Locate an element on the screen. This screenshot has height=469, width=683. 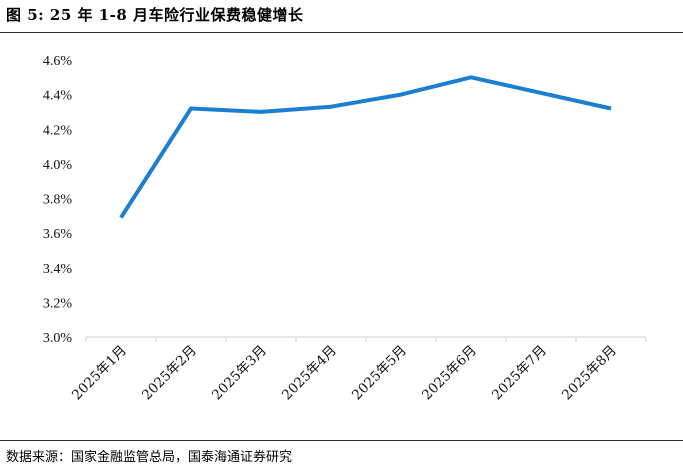
x-tick-label: 2025年1月 is located at coordinates (99, 373).